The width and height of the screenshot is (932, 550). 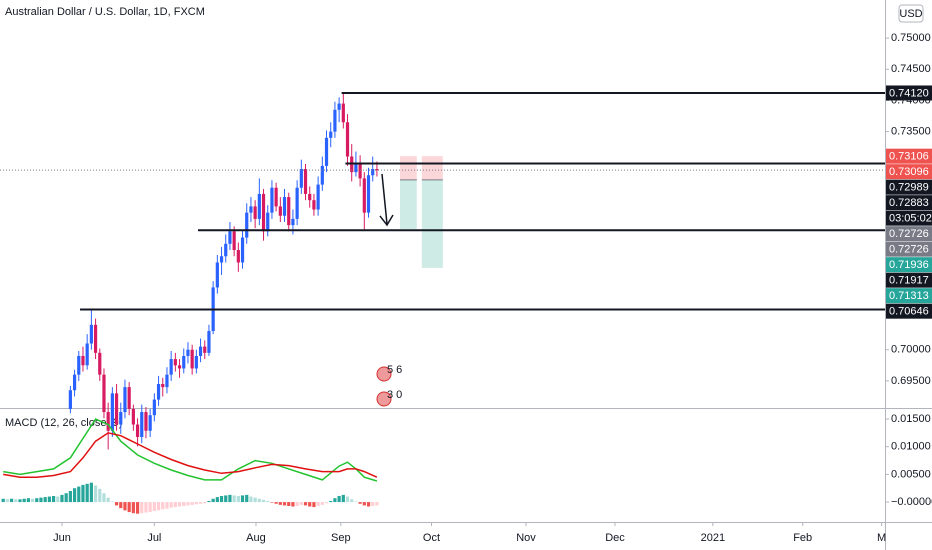 I want to click on y-tick-label: 0.01500, so click(x=911, y=419).